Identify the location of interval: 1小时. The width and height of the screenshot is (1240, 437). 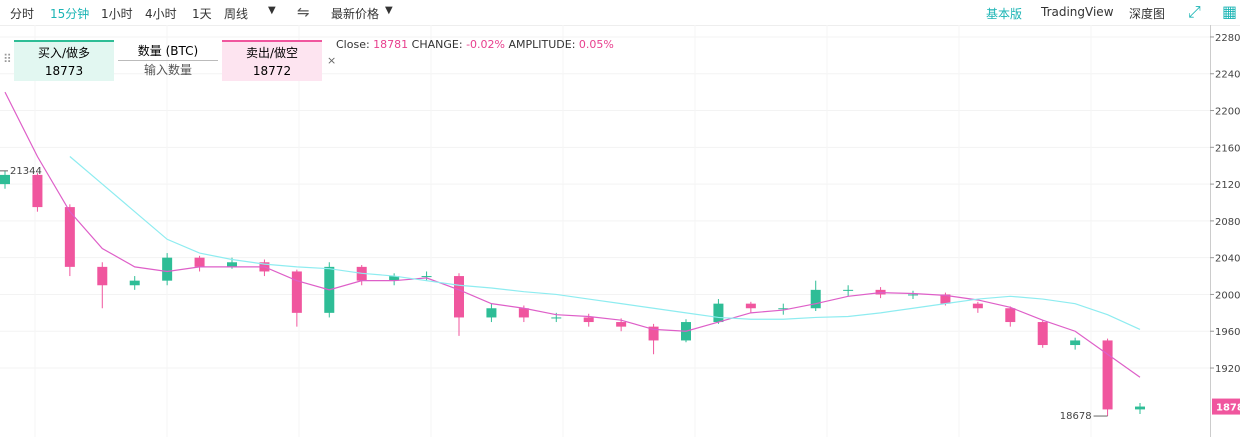
(117, 14).